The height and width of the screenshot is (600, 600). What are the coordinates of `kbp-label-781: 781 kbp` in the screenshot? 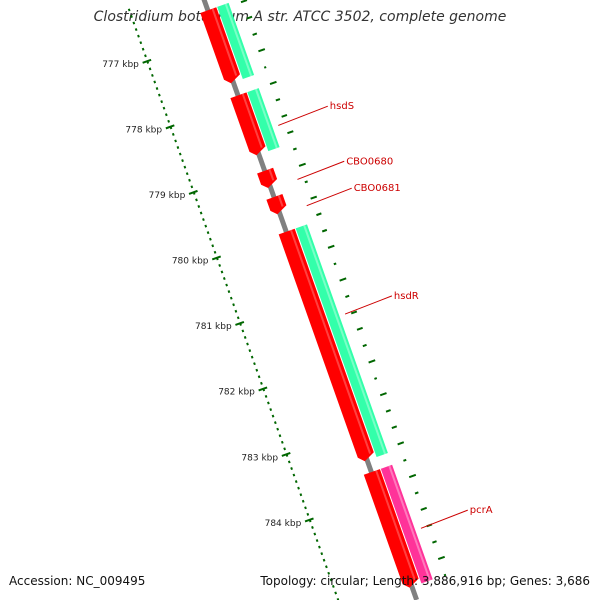 It's located at (213, 327).